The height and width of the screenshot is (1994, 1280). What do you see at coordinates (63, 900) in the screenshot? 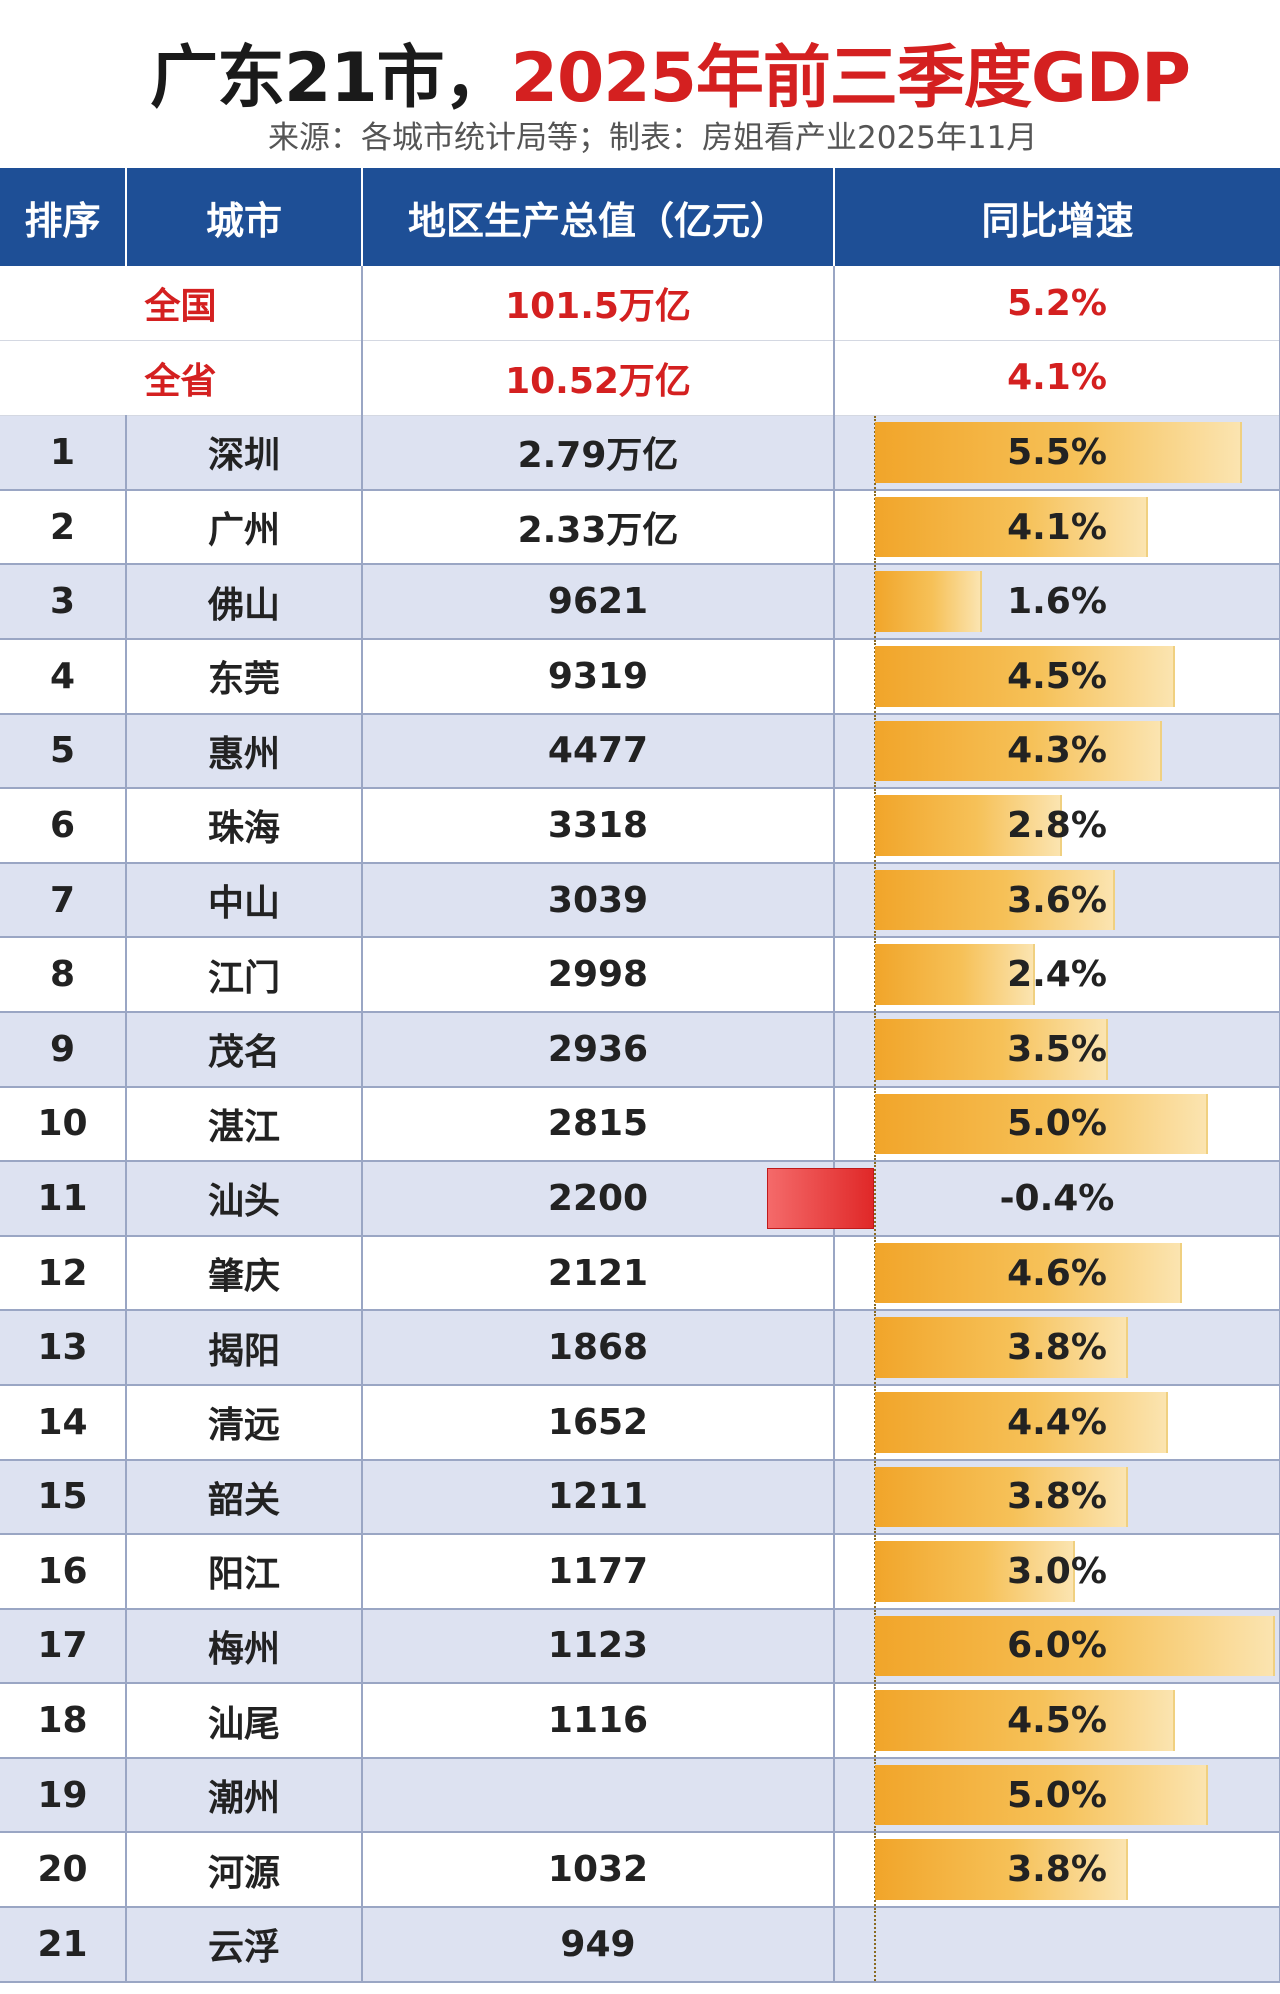
I see `rank-cell: 7` at bounding box center [63, 900].